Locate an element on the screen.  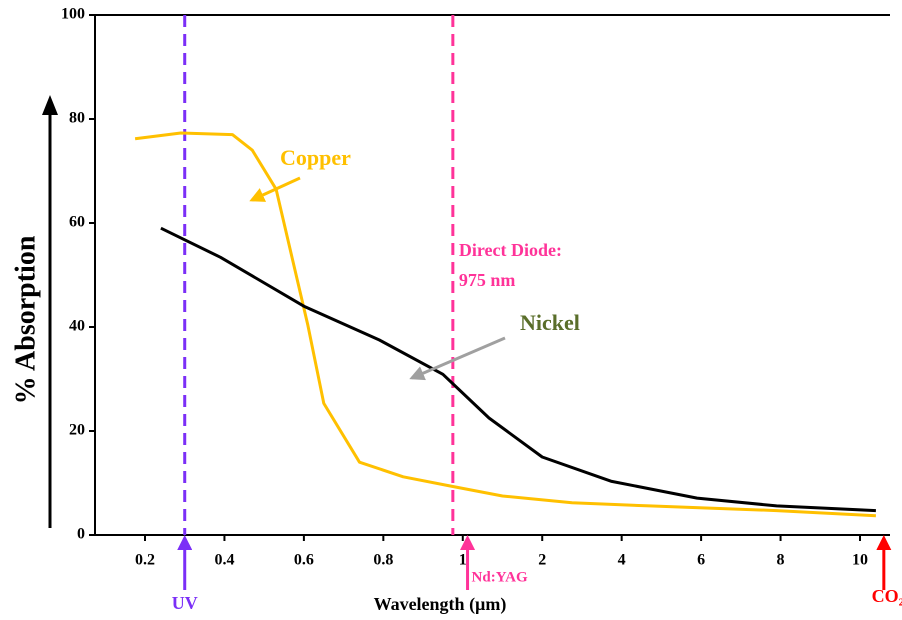
wavelength-line-label: Direct Diode: is located at coordinates (510, 250).